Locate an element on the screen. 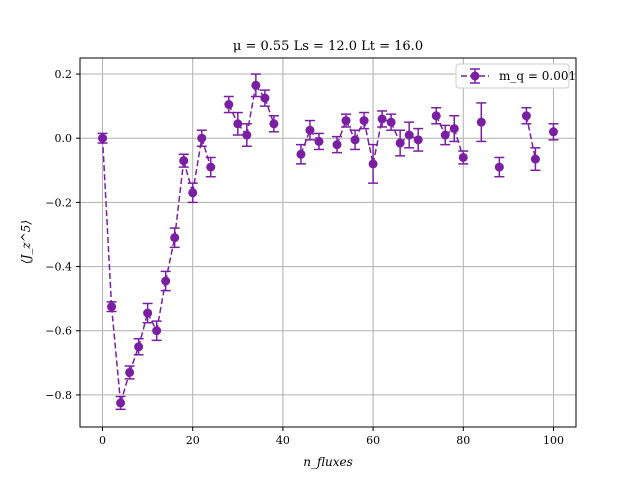 This screenshot has height=480, width=640. y-tick-label: 0.2 is located at coordinates (64, 74).